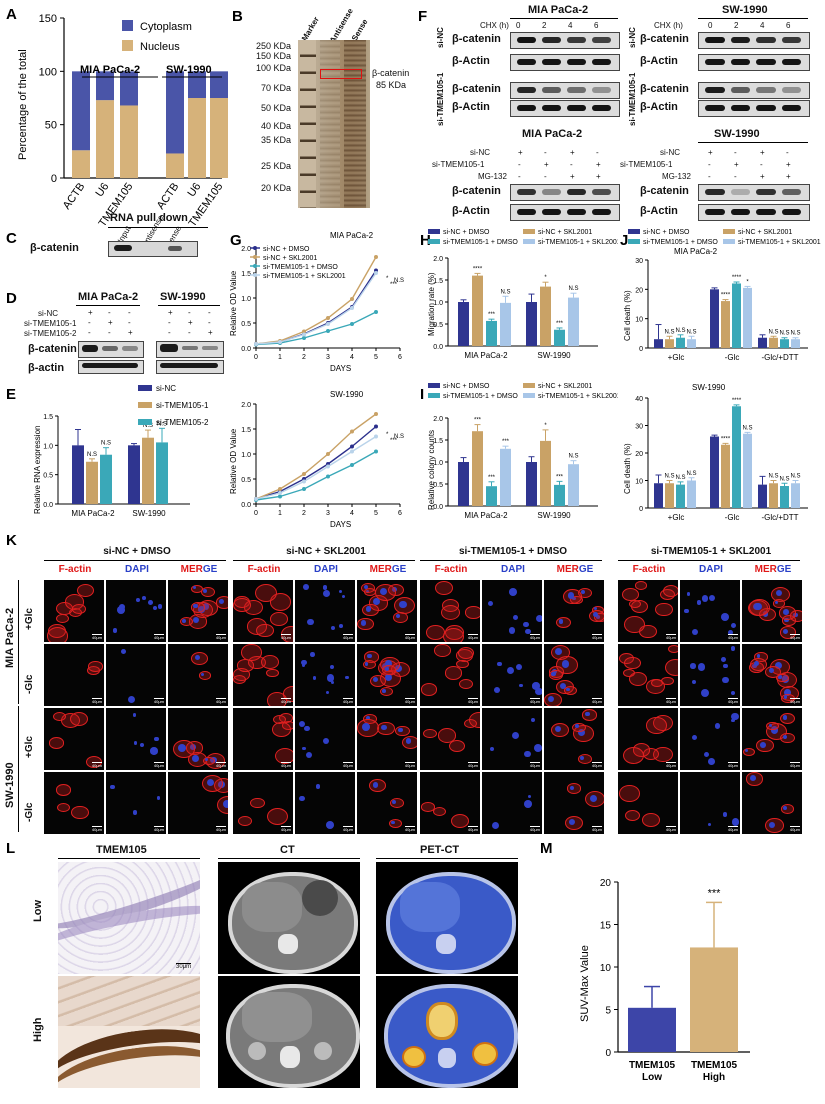 The width and height of the screenshot is (825, 1104). Describe the element at coordinates (103, 190) in the screenshot. I see `a-category-label: U6` at that location.